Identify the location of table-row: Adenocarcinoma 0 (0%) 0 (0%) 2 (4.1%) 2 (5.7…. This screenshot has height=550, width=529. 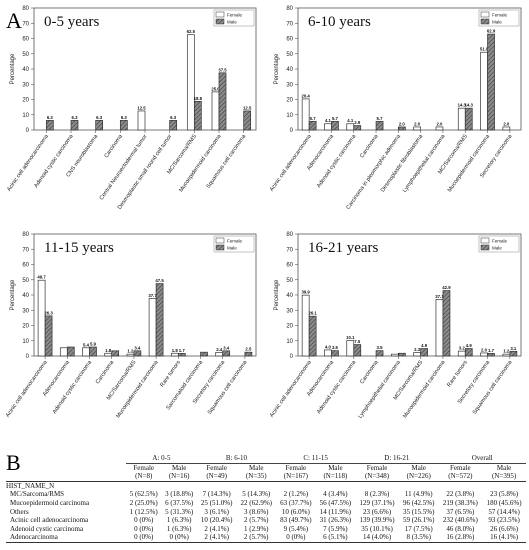
(266, 538).